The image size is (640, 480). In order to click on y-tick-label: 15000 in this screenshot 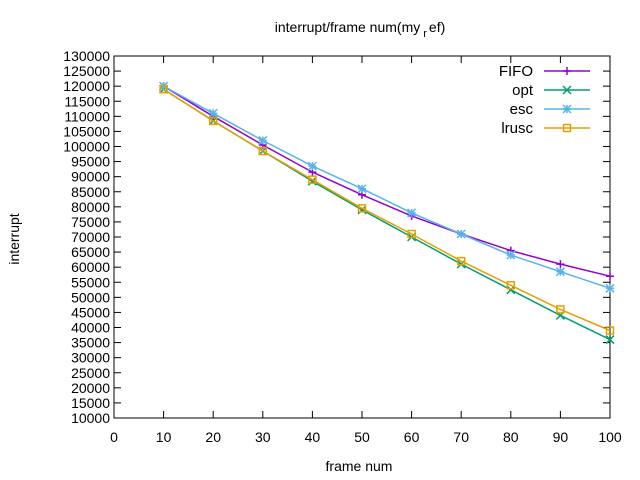, I will do `click(90, 403)`.